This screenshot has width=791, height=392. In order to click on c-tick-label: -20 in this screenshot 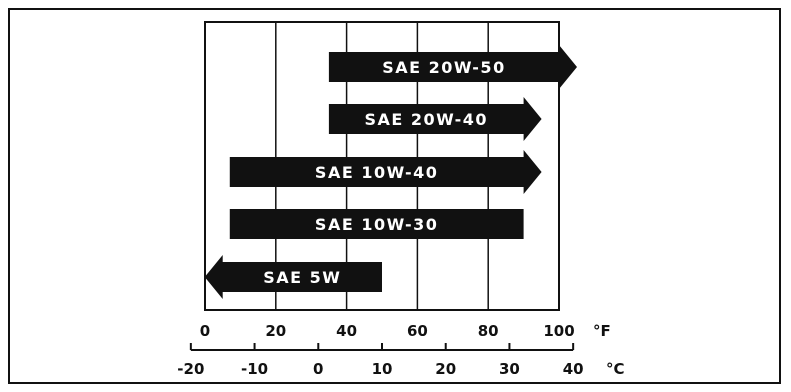, I will do `click(190, 369)`.